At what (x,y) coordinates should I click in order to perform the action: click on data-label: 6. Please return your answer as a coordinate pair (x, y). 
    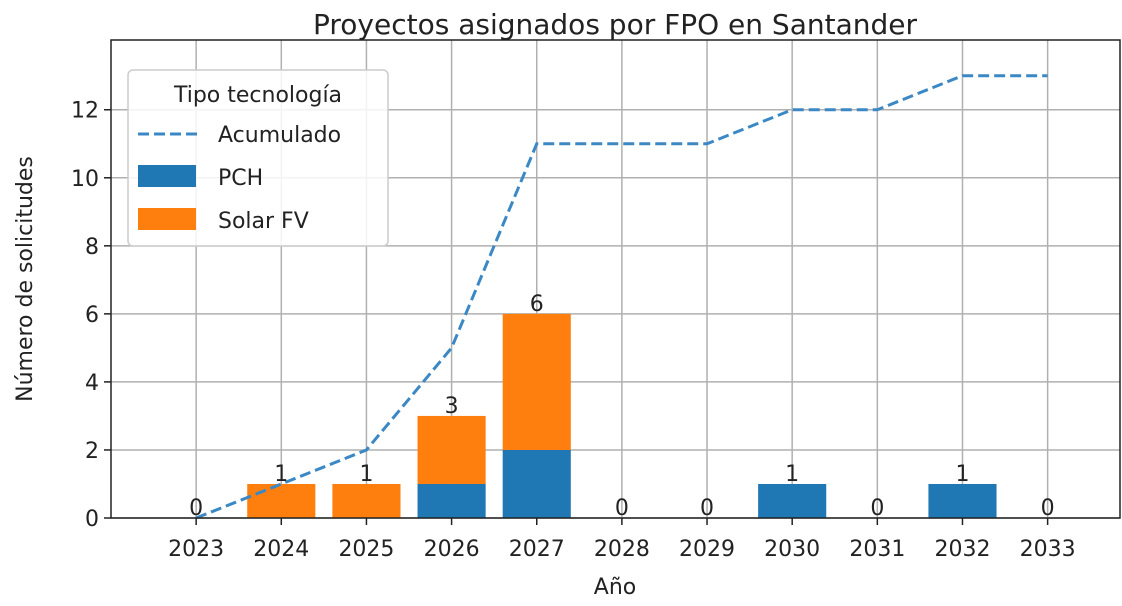
    Looking at the image, I should click on (537, 304).